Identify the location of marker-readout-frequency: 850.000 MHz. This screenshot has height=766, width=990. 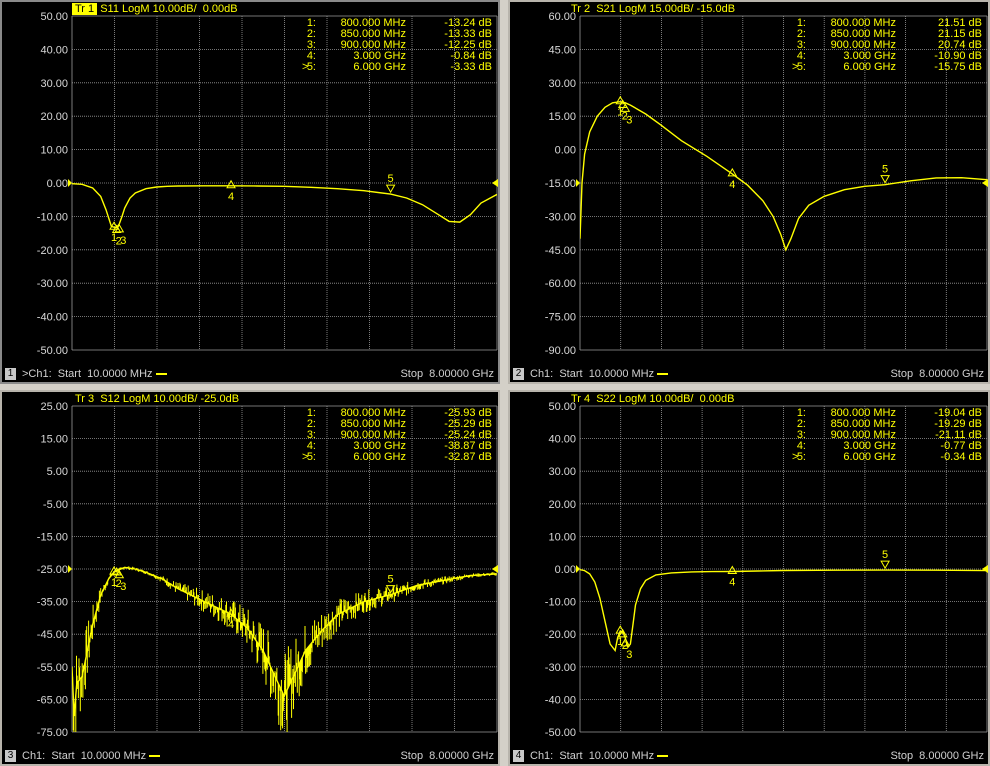
(863, 34).